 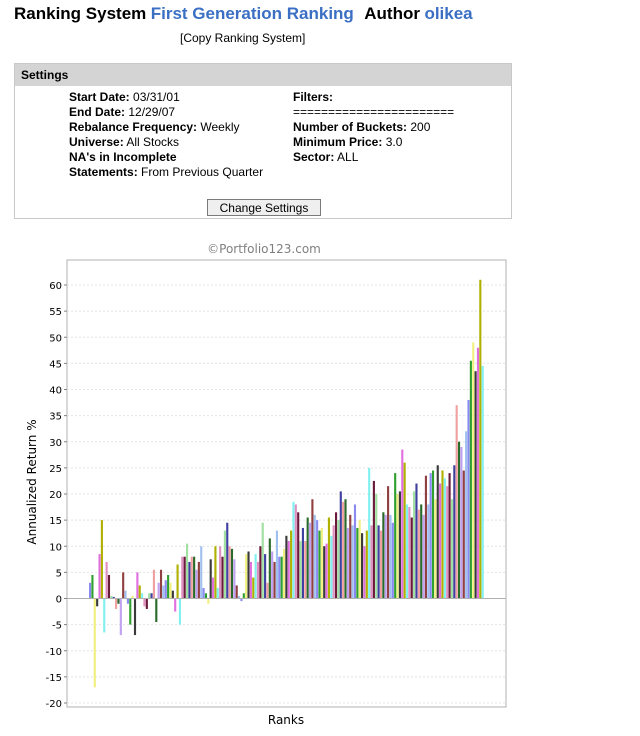 What do you see at coordinates (80, 13) in the screenshot?
I see `ranking-system-label: Ranking System` at bounding box center [80, 13].